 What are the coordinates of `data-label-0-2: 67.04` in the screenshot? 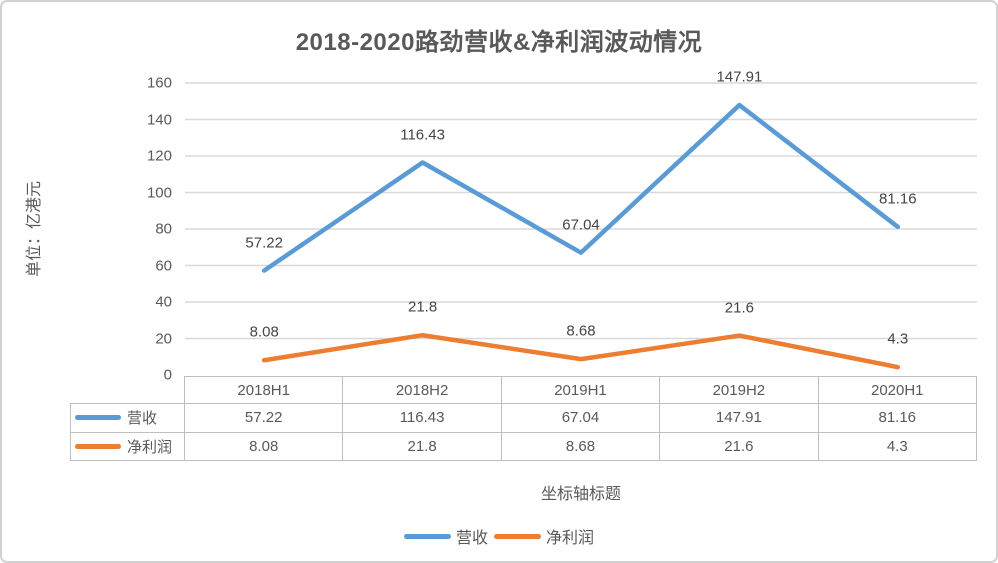 It's located at (581, 225).